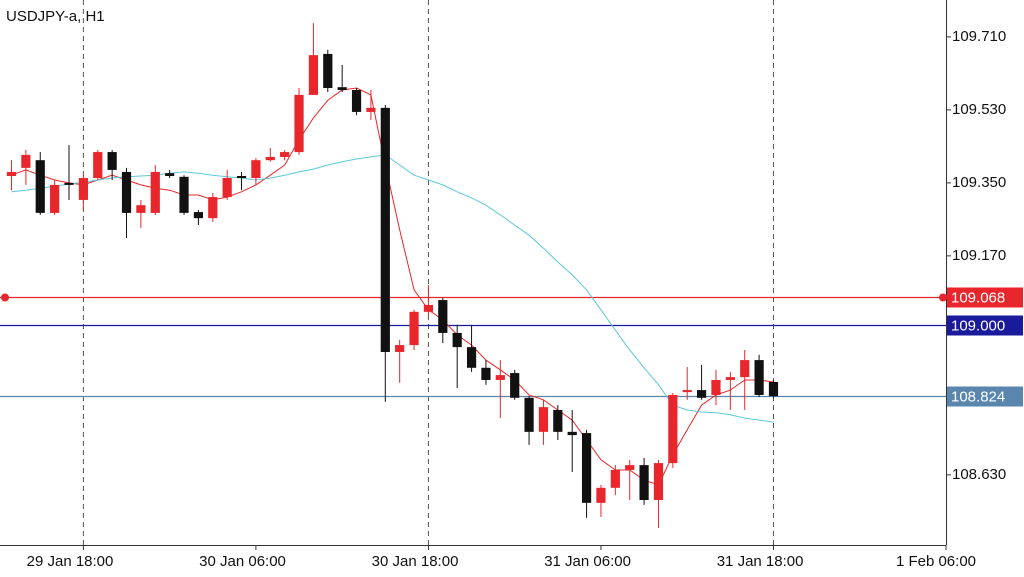 The image size is (1024, 577). Describe the element at coordinates (587, 561) in the screenshot. I see `x-tick-label: 31 Jan 06:00` at that location.